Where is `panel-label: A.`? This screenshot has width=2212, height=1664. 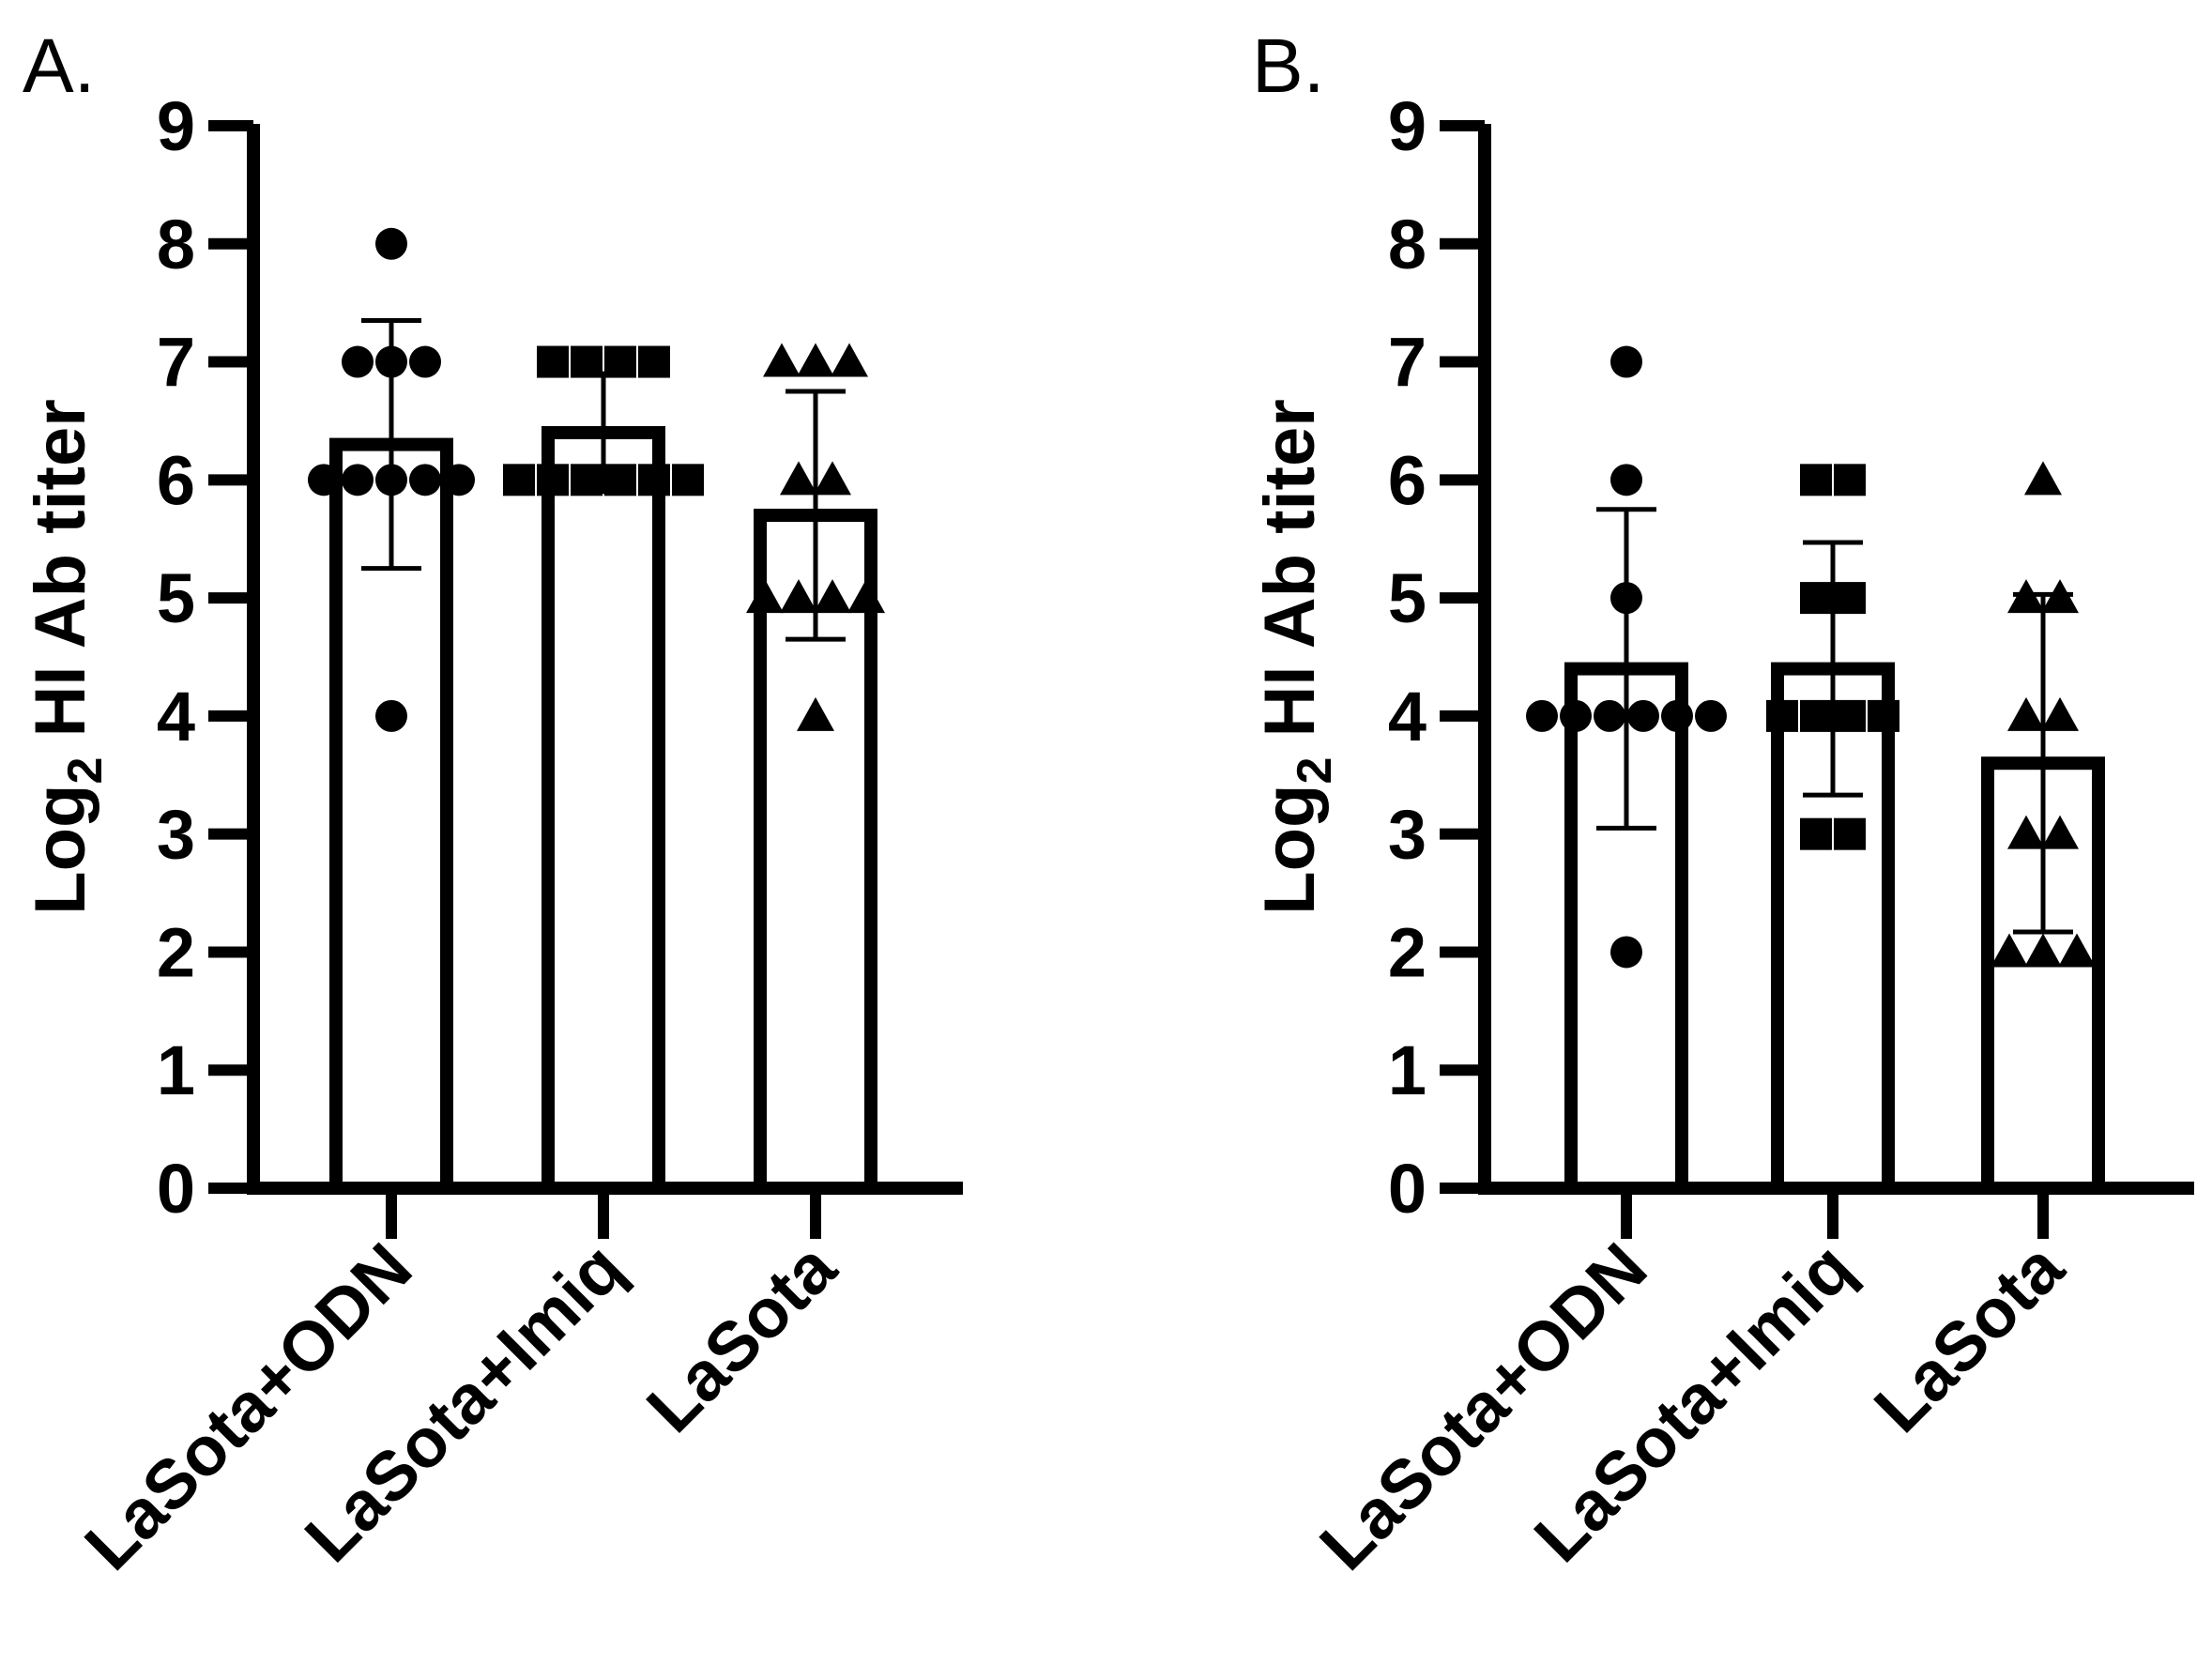
panel-label: A. is located at coordinates (59, 66).